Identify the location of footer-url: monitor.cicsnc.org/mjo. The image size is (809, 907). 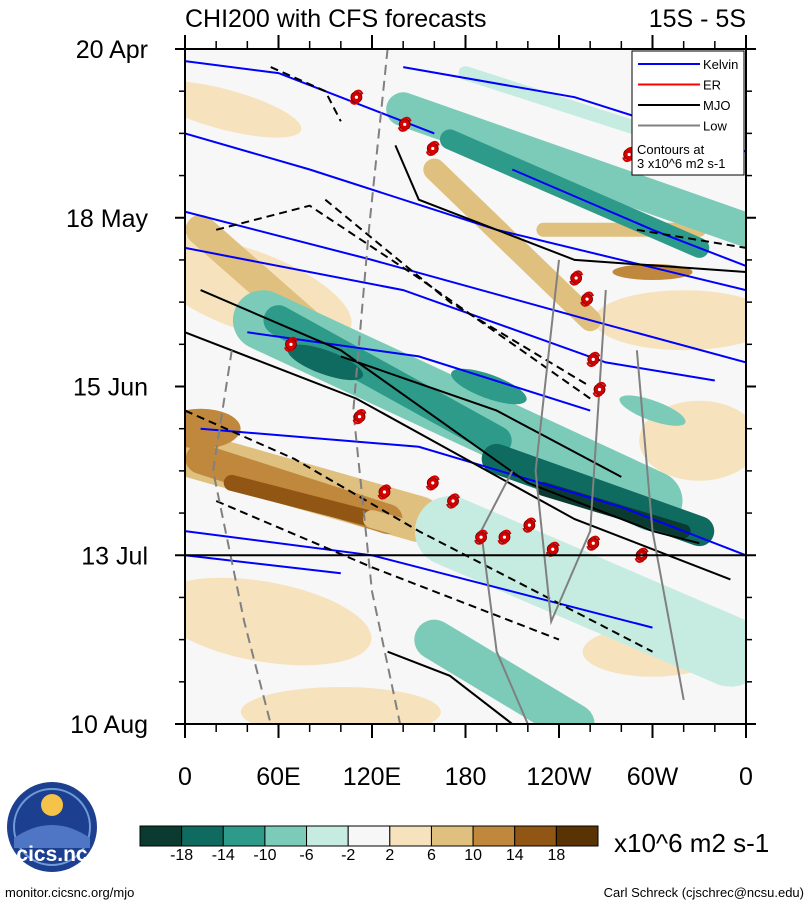
(69, 892).